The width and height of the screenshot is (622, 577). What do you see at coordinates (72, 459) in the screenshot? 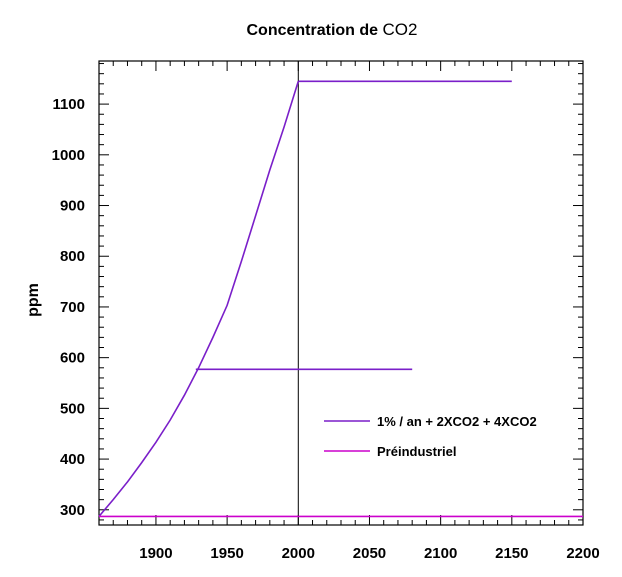
I see `y-tick-label: 400` at bounding box center [72, 459].